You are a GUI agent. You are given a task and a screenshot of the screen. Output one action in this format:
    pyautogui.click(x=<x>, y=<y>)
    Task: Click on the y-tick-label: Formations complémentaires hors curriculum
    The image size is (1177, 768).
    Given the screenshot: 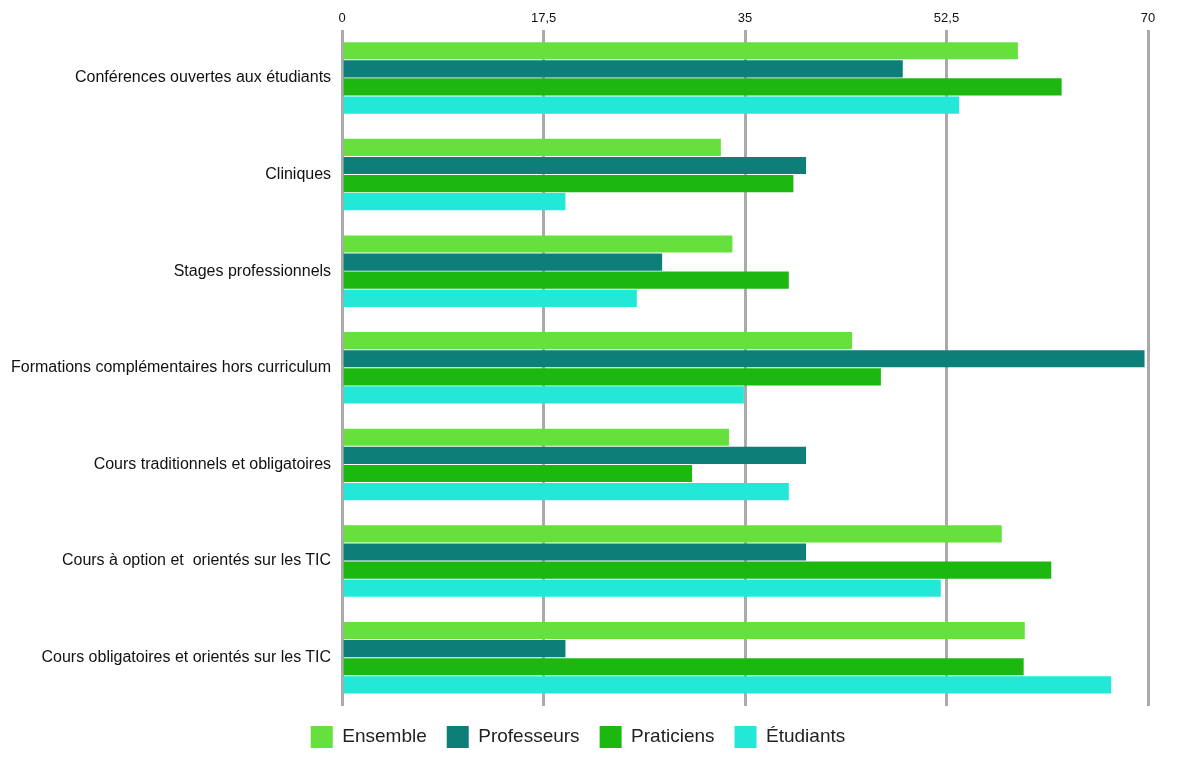 What is the action you would take?
    pyautogui.click(x=171, y=367)
    